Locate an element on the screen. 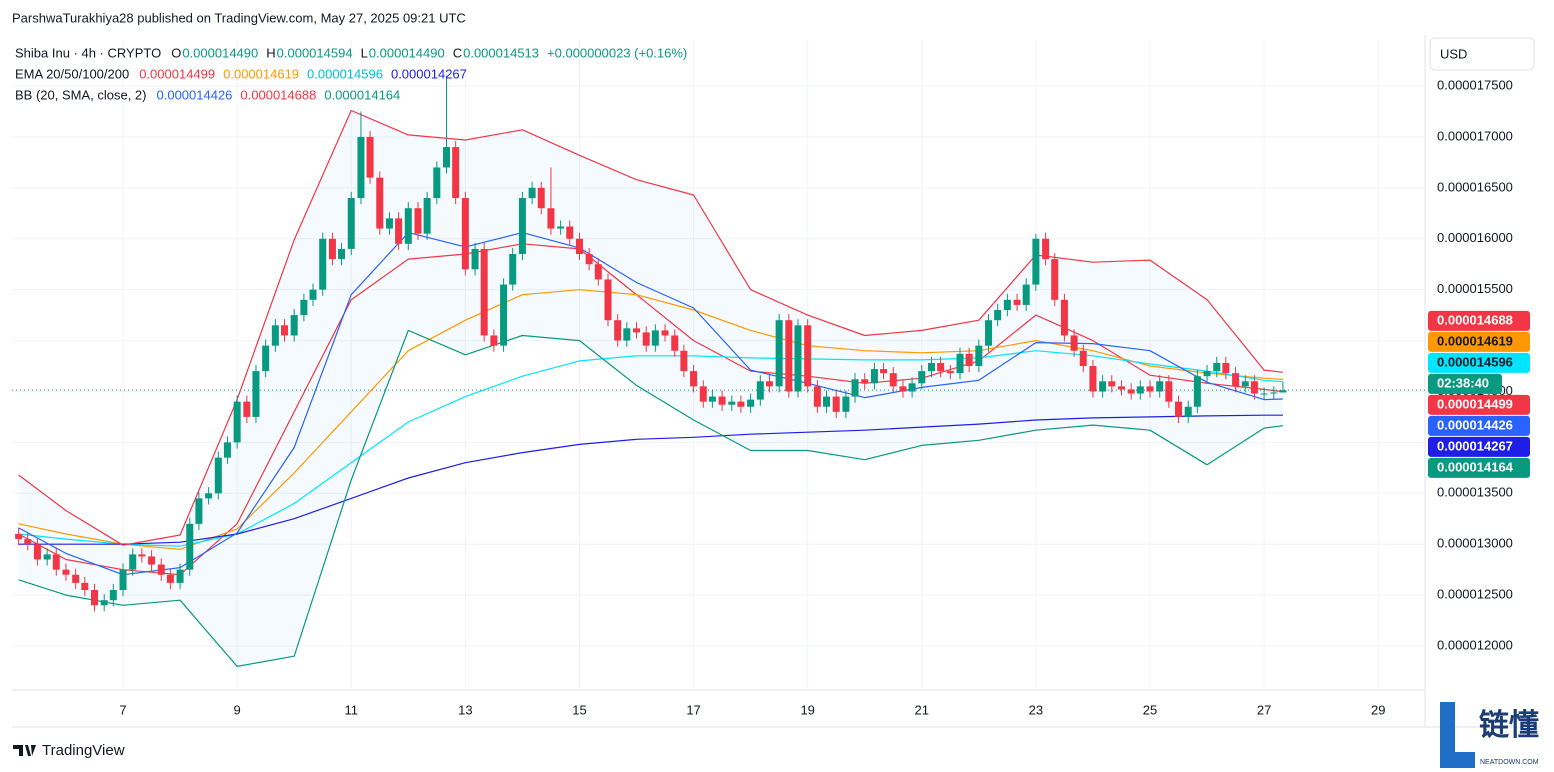  x-tick-label: 17 is located at coordinates (693, 709).